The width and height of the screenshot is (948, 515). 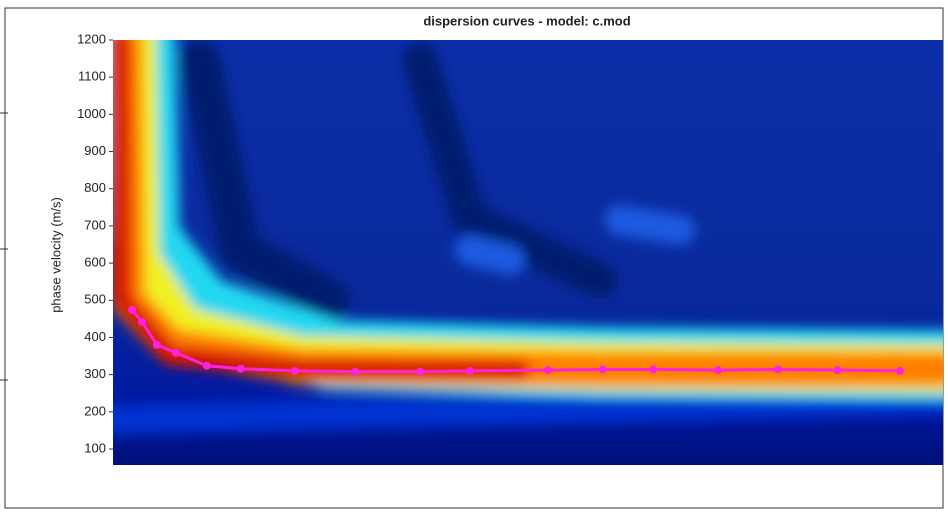 What do you see at coordinates (95, 262) in the screenshot?
I see `y-tick-label: 600` at bounding box center [95, 262].